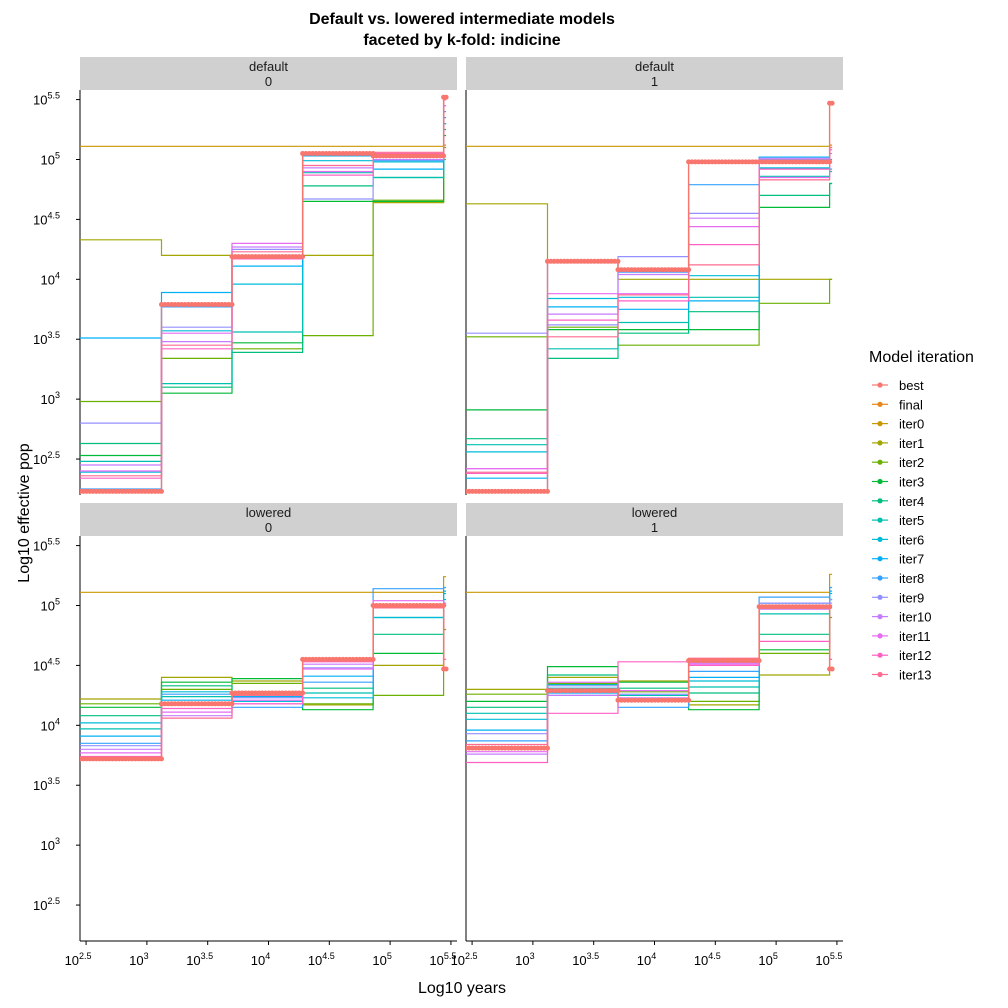 The height and width of the screenshot is (1008, 1008). Describe the element at coordinates (880, 674) in the screenshot. I see `legend-key-point-iter13` at that location.